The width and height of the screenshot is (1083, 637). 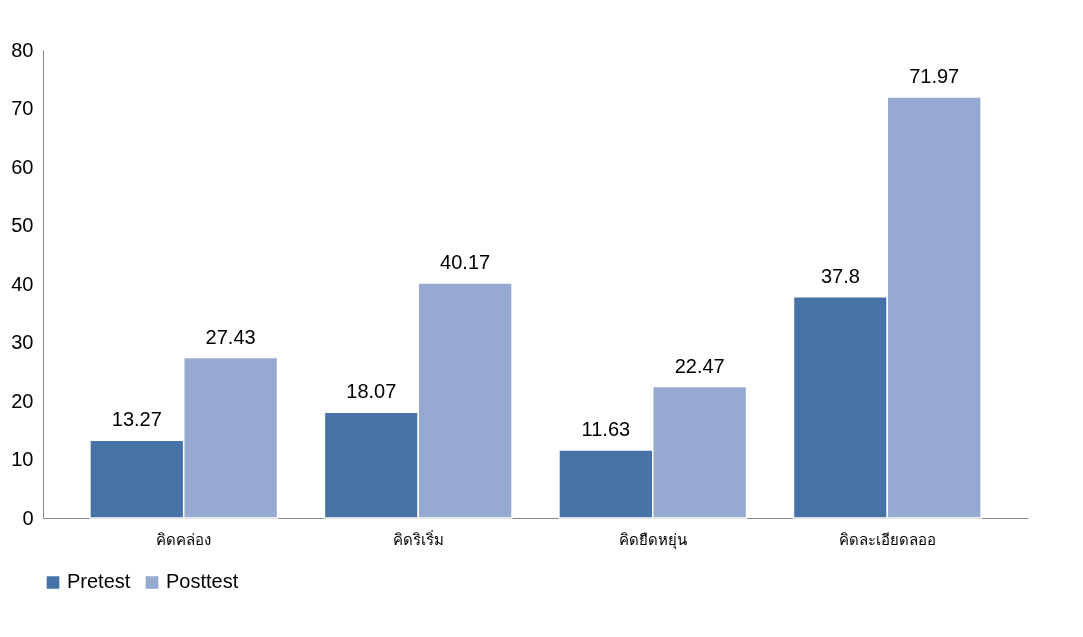 What do you see at coordinates (202, 581) in the screenshot?
I see `legend-label: Posttest` at bounding box center [202, 581].